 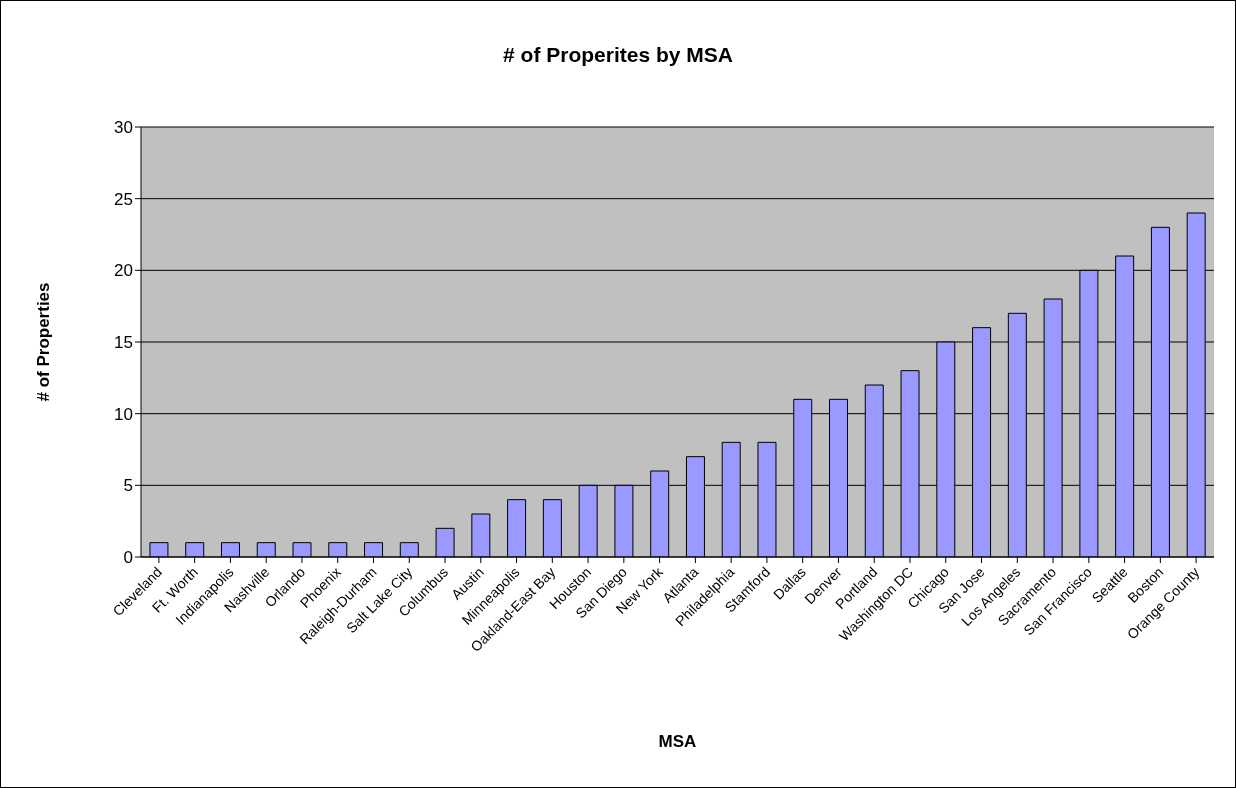 What do you see at coordinates (128, 558) in the screenshot?
I see `y-tick-label: 0` at bounding box center [128, 558].